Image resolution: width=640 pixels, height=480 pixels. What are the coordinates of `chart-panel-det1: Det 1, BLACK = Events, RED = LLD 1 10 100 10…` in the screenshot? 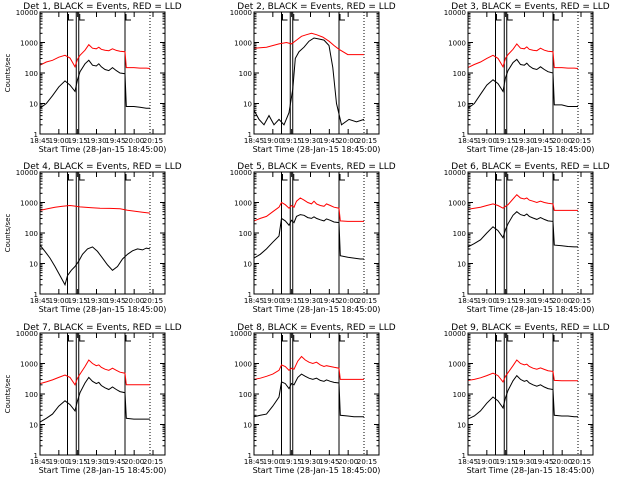 It's located at (93, 78).